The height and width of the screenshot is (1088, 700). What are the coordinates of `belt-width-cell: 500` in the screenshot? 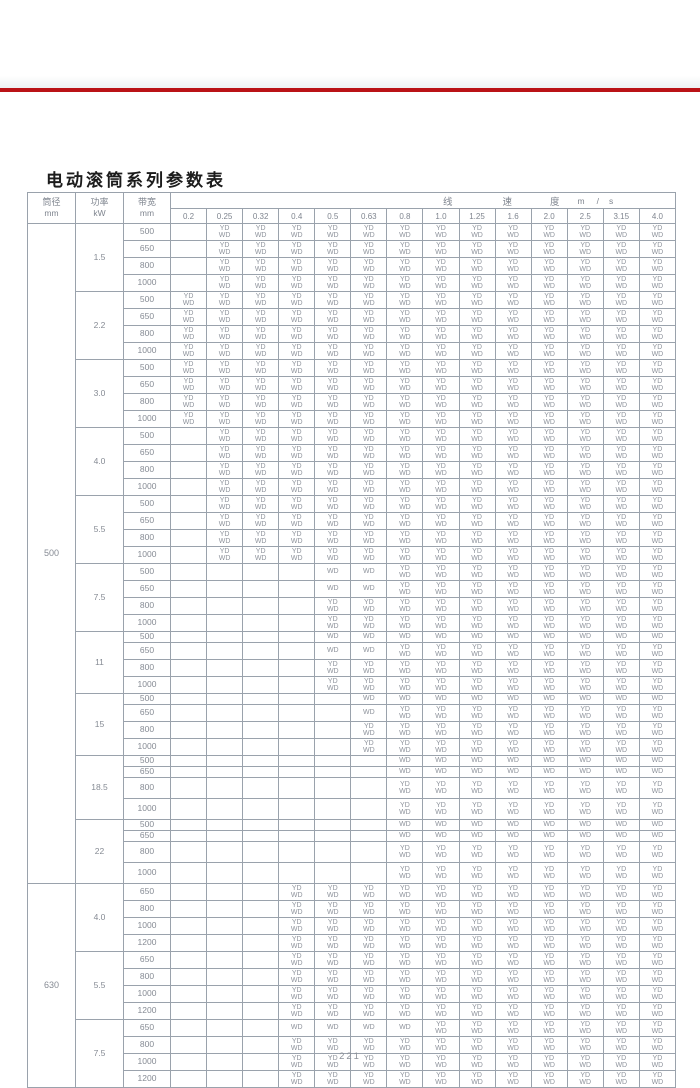 It's located at (147, 436).